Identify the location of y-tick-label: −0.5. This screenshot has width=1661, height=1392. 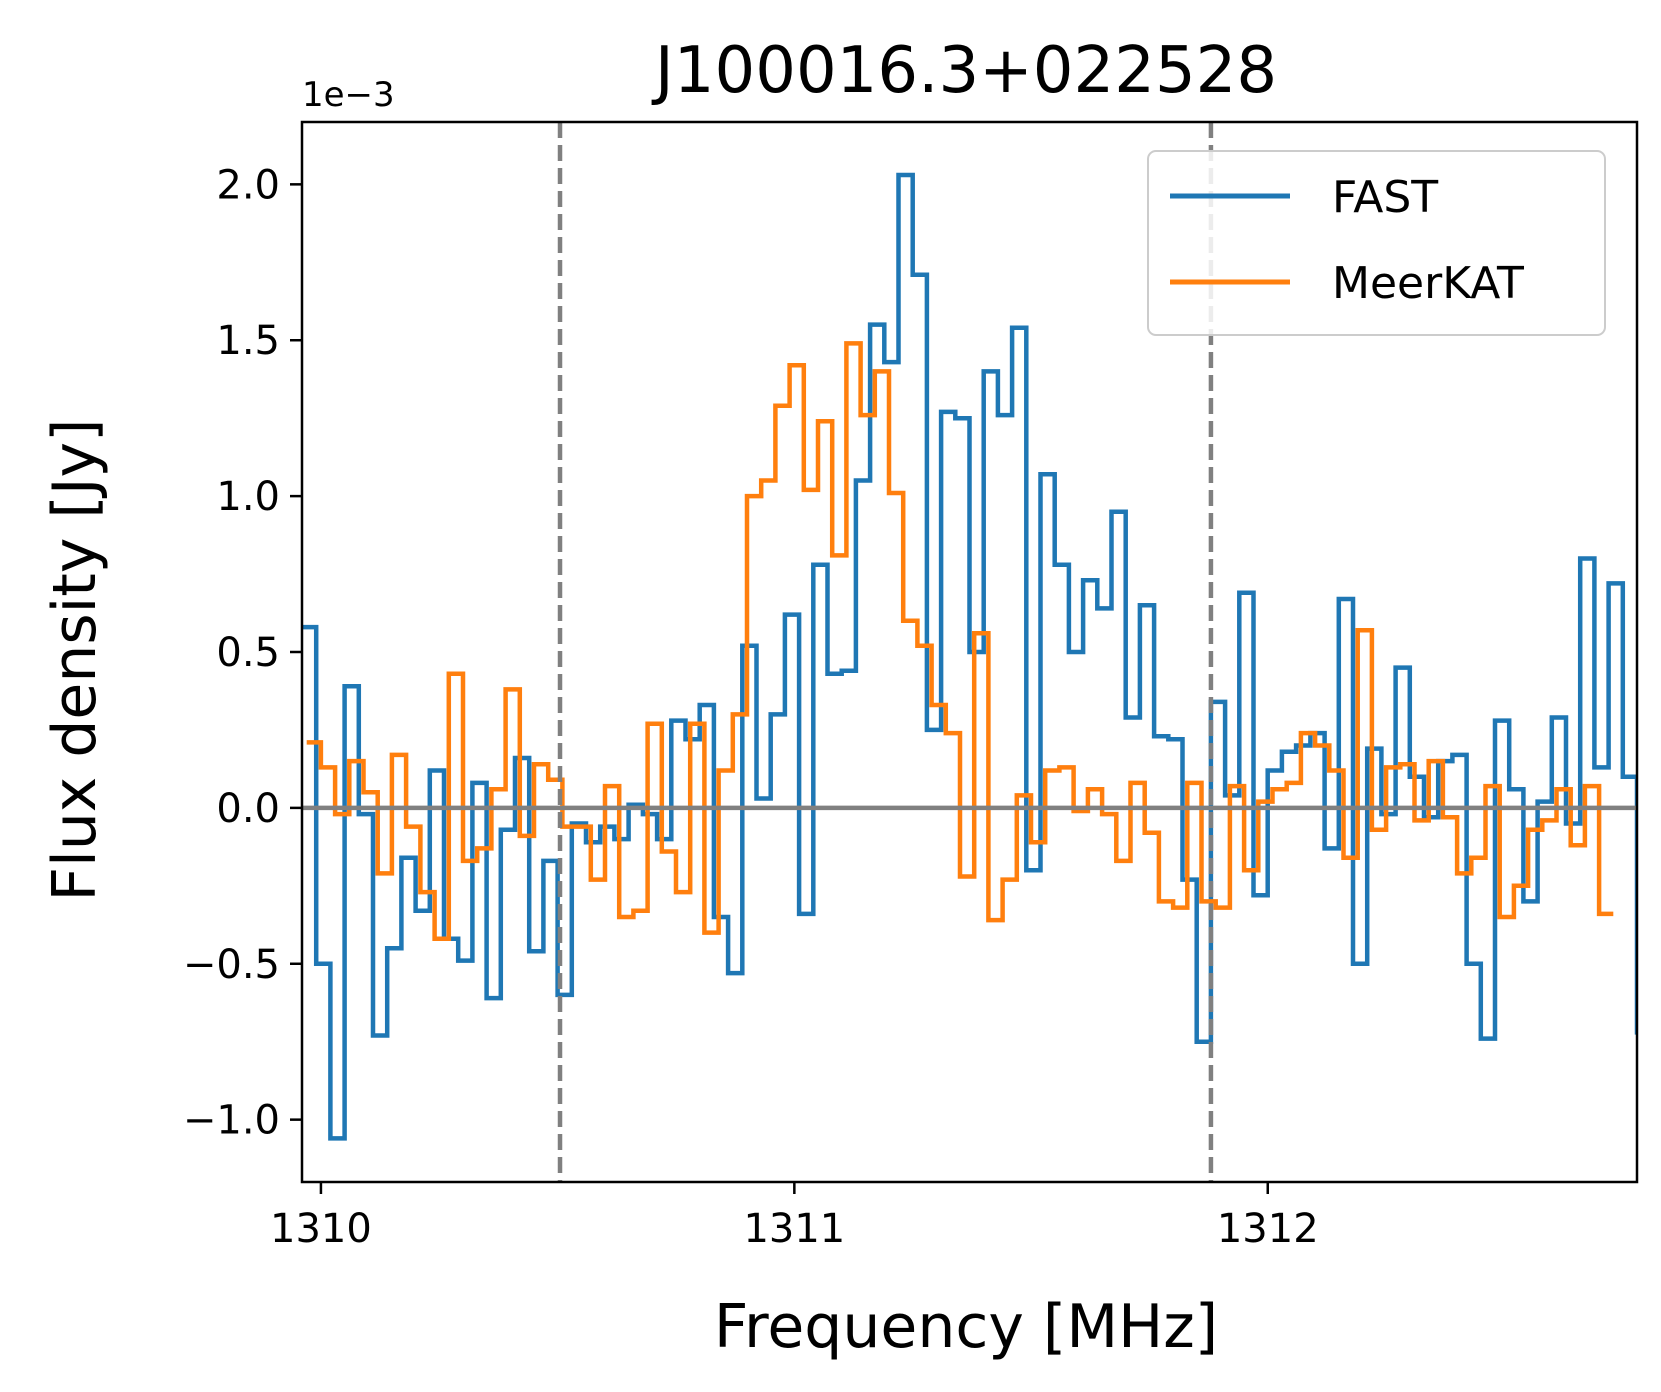
(231, 965).